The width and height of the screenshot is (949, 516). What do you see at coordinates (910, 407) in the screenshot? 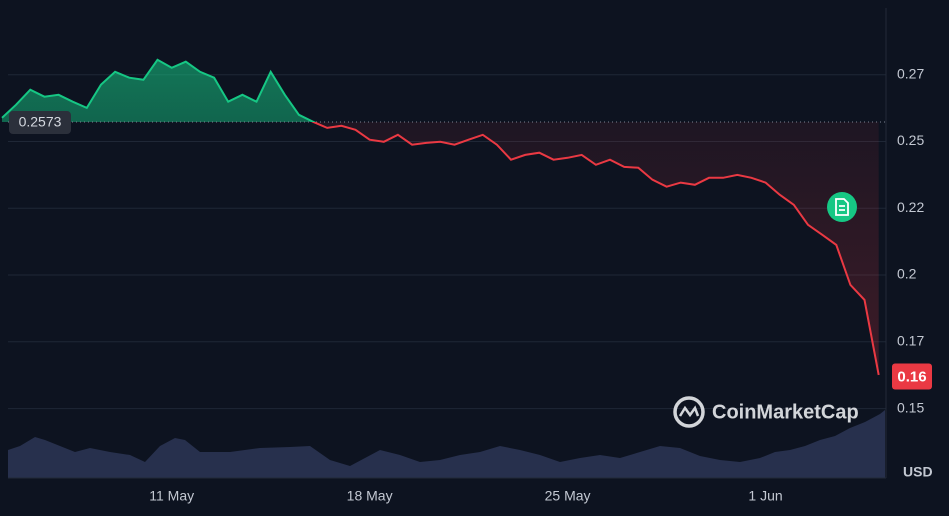
I see `y-tick-label: 0.15` at bounding box center [910, 407].